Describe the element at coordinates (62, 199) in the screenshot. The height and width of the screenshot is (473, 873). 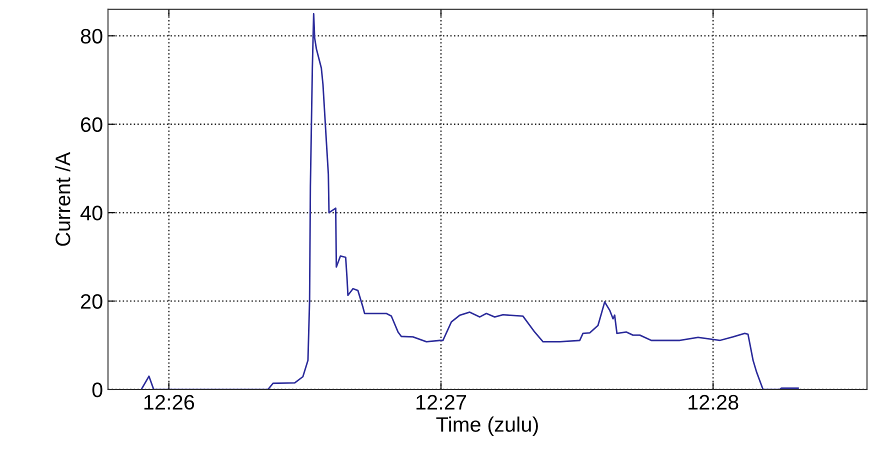
I see `y-axis-title: Current /A` at that location.